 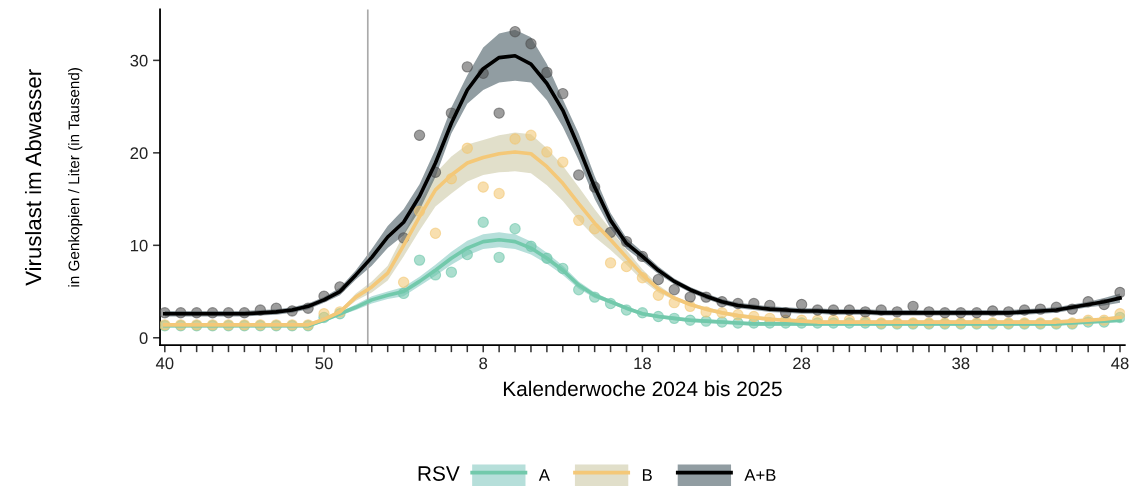 What do you see at coordinates (802, 363) in the screenshot?
I see `x-tick-label: 28` at bounding box center [802, 363].